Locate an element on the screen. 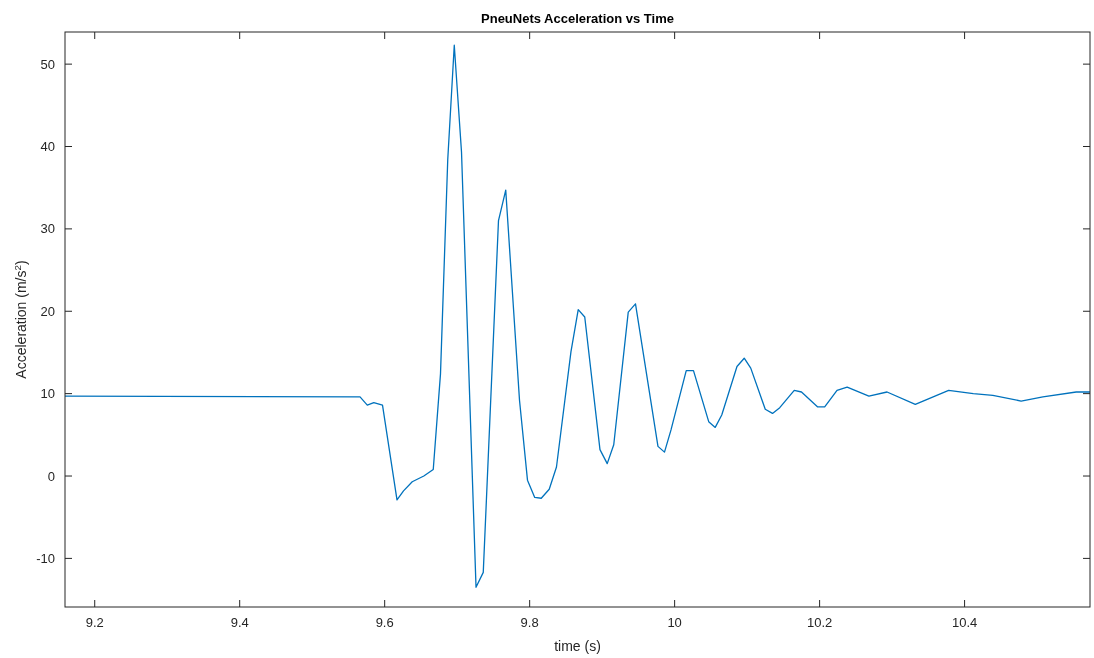 This screenshot has height=658, width=1094. x-tick-label: 9.6 is located at coordinates (384, 622).